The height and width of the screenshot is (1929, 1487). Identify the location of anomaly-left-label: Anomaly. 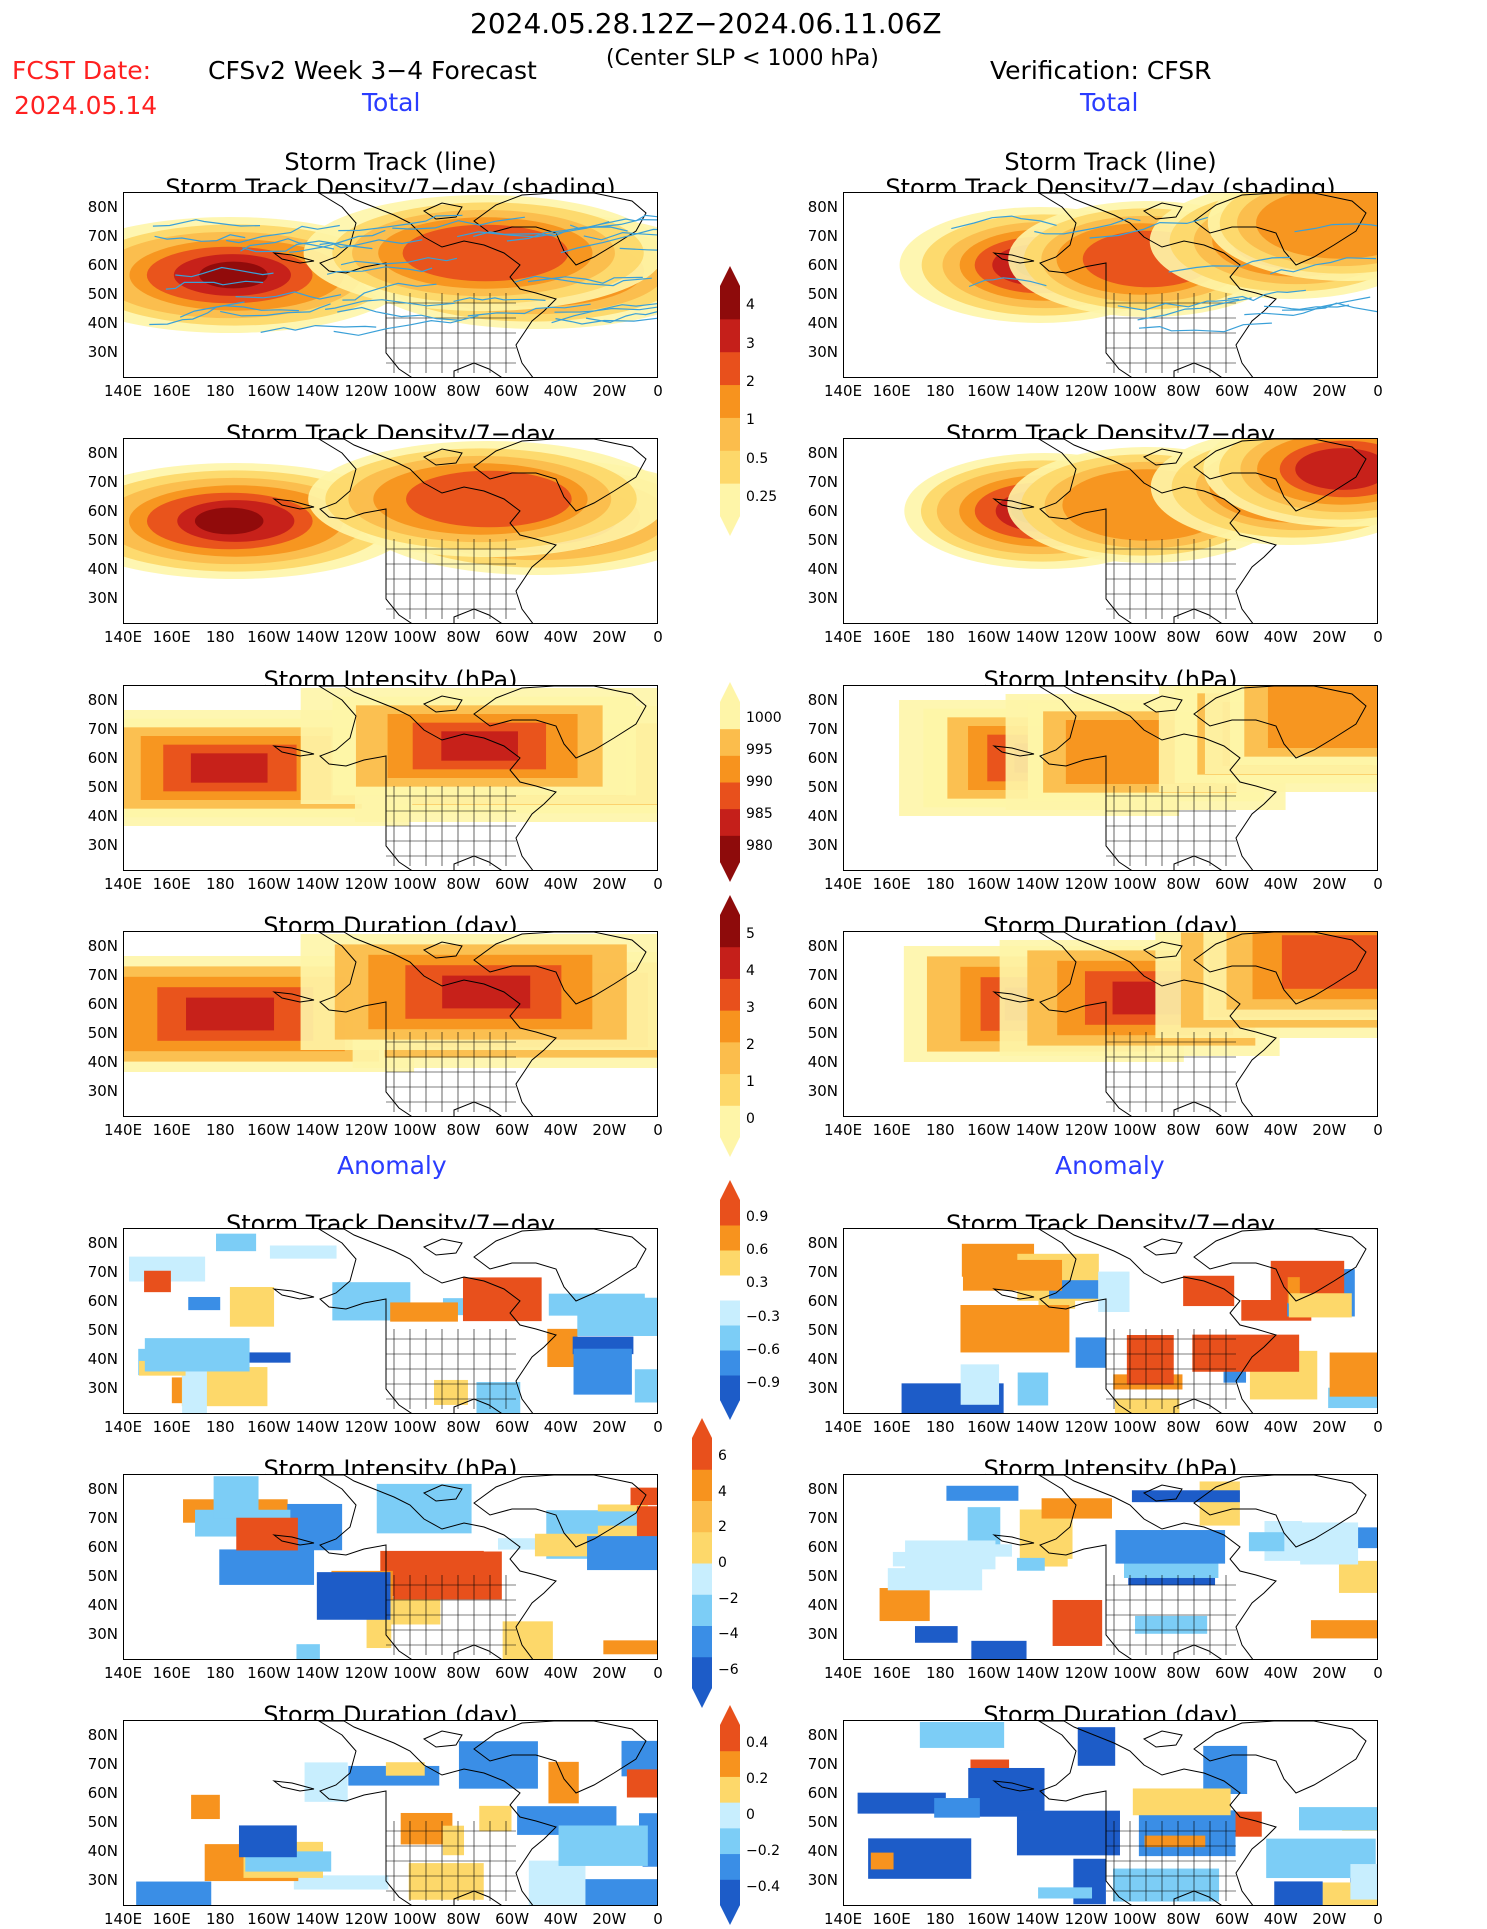
(392, 1165).